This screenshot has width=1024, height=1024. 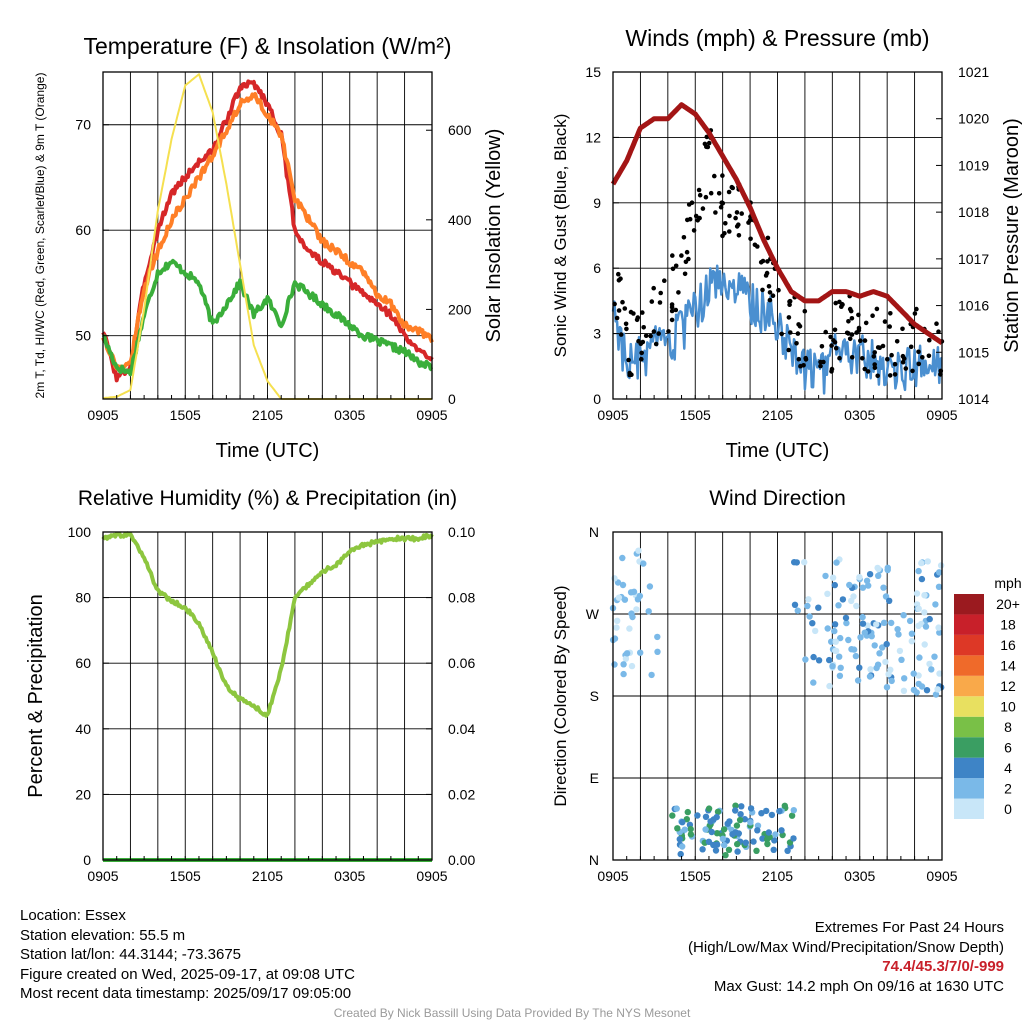 I want to click on x-tick-label: 2105, so click(x=267, y=415).